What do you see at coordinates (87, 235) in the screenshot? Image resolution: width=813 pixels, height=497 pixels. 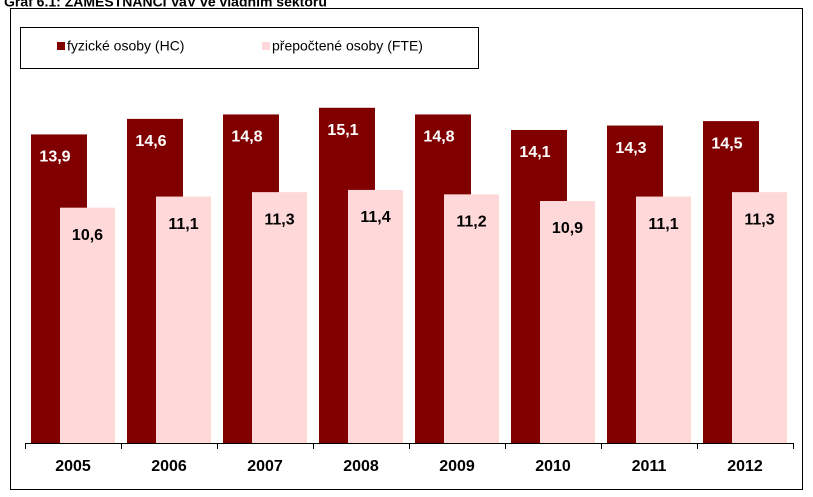 I see `data-label: 10,6` at bounding box center [87, 235].